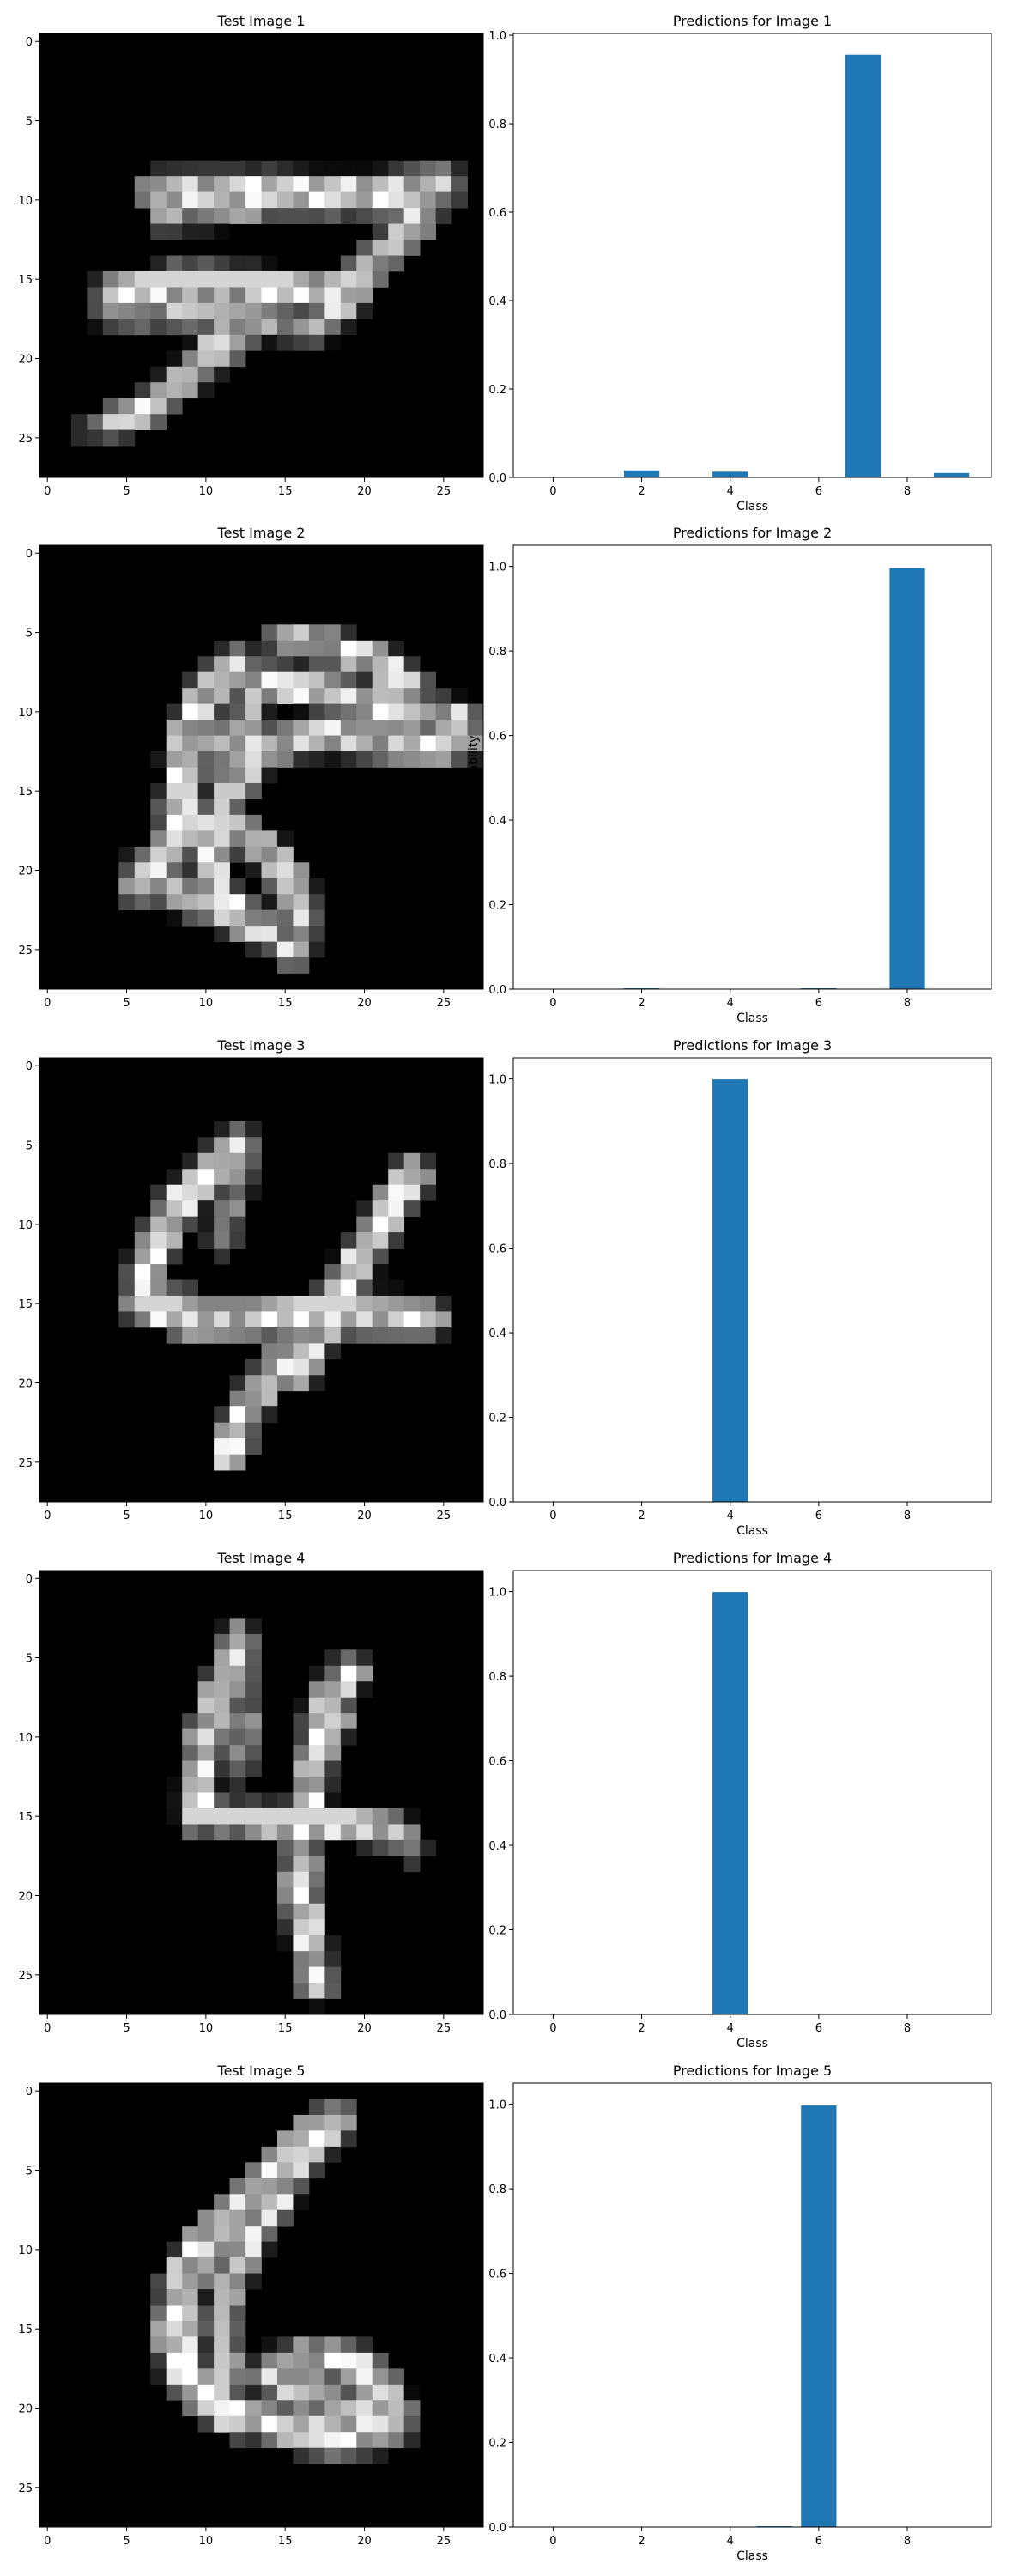 Image resolution: width=1030 pixels, height=2576 pixels. Describe the element at coordinates (641, 2541) in the screenshot. I see `x-tick-label: 2` at that location.